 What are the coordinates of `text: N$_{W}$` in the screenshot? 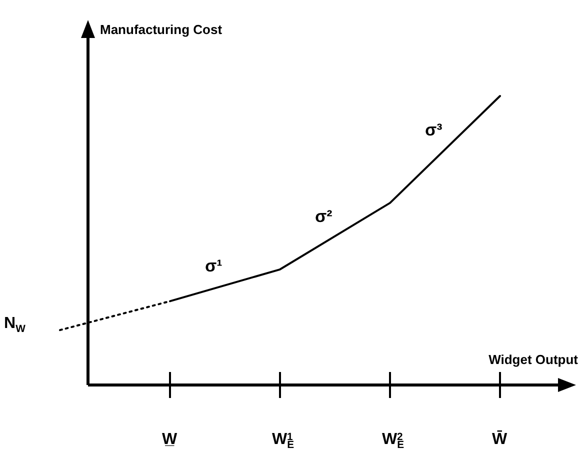 It's located at (15, 325).